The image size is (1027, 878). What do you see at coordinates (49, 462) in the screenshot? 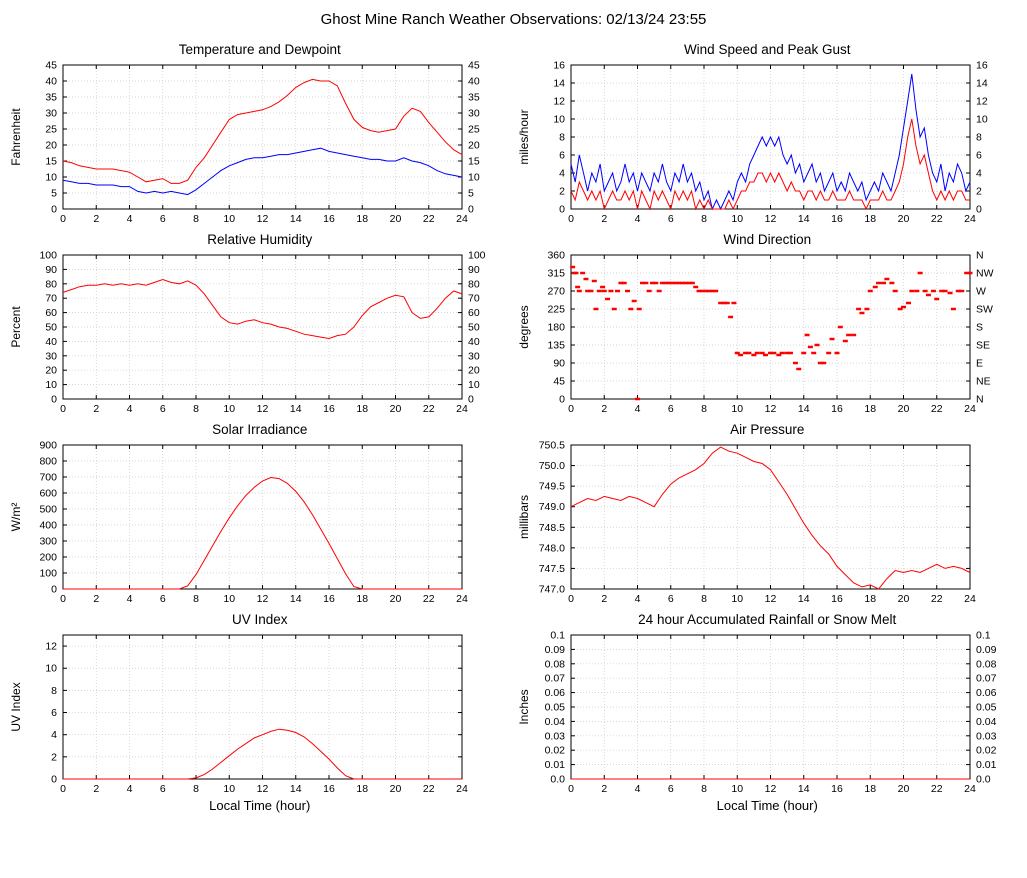
I see `svg-text: 800` at bounding box center [49, 462].